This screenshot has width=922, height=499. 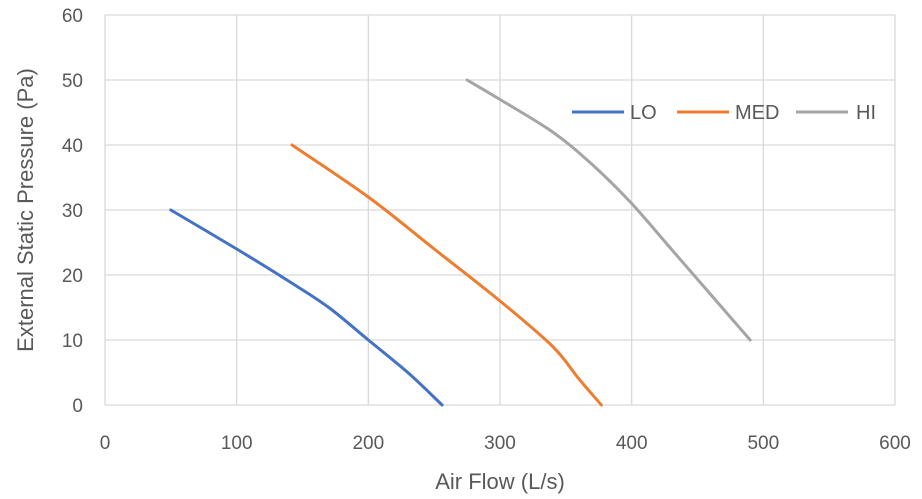 What do you see at coordinates (237, 443) in the screenshot?
I see `x-tick-label: 100` at bounding box center [237, 443].